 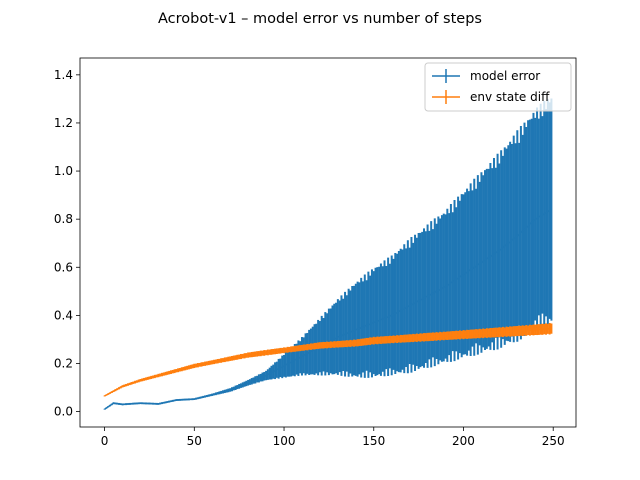 I want to click on y-tick-label: 1.2, so click(x=63, y=123).